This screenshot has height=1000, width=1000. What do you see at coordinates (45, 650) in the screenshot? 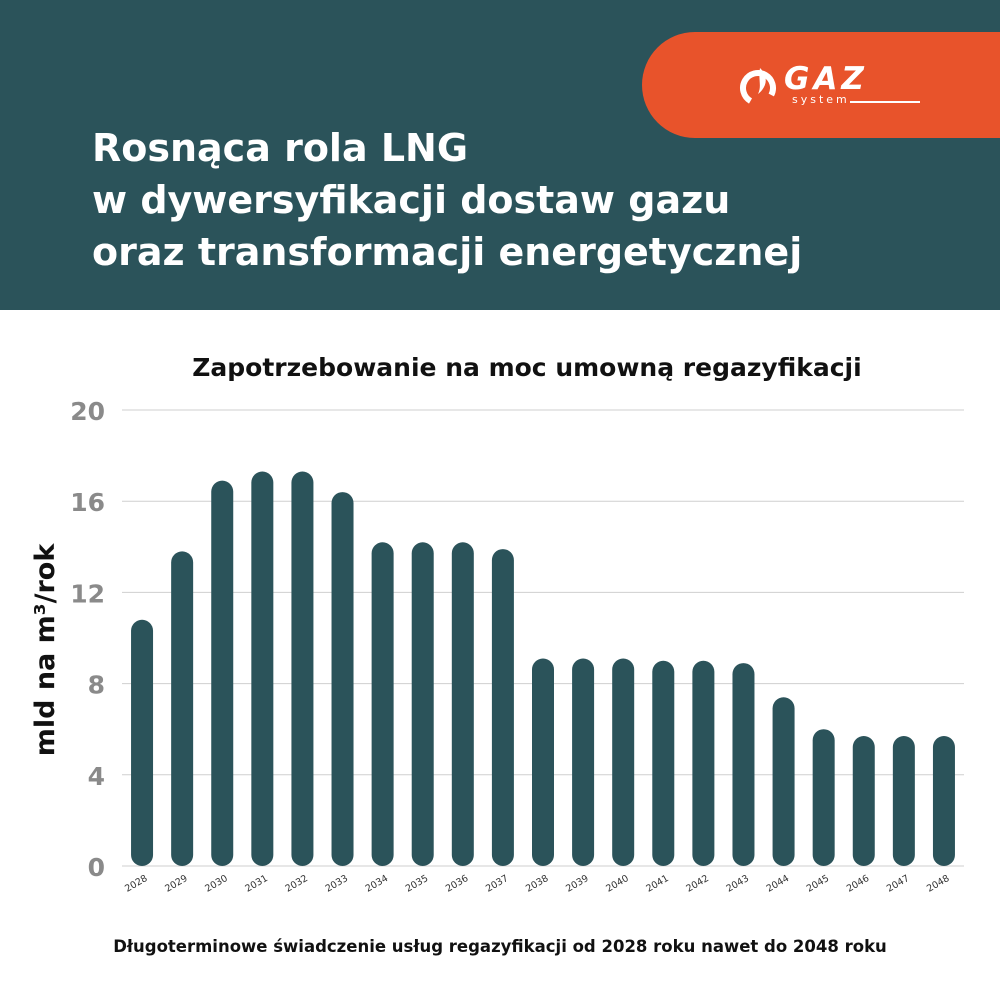
I see `y-axis-label: mld na m³/rok` at bounding box center [45, 650].